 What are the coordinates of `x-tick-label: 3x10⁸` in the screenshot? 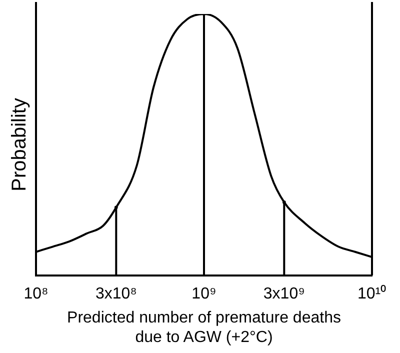 It's located at (116, 293).